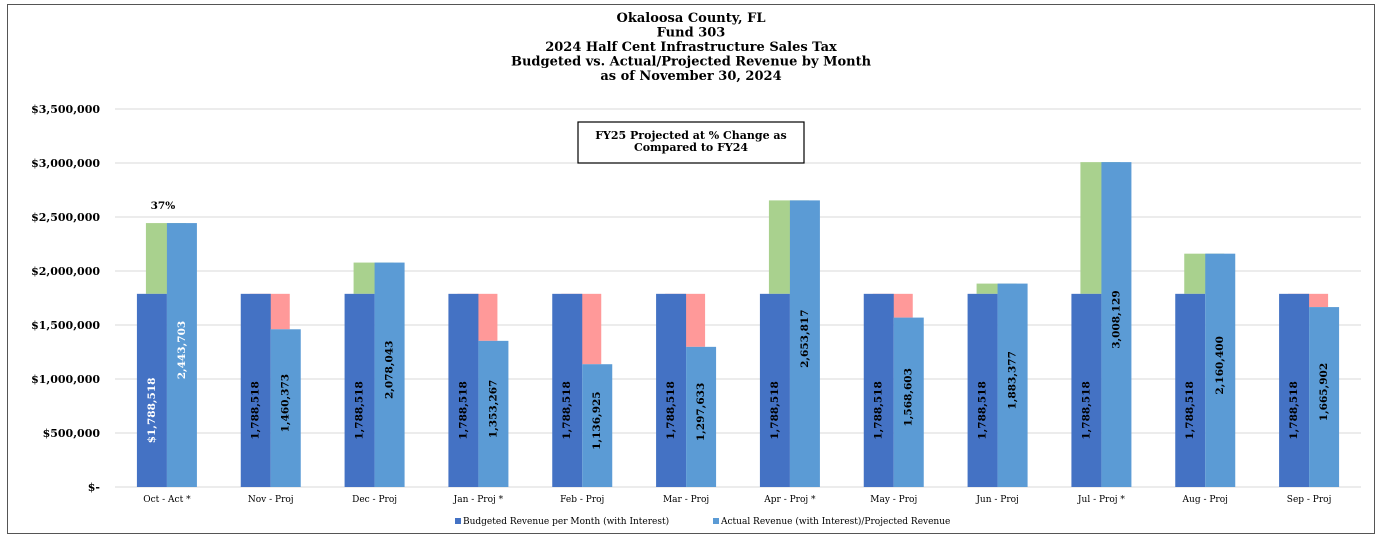  What do you see at coordinates (65, 379) in the screenshot?
I see `y-tick-label: $1,000,000` at bounding box center [65, 379].